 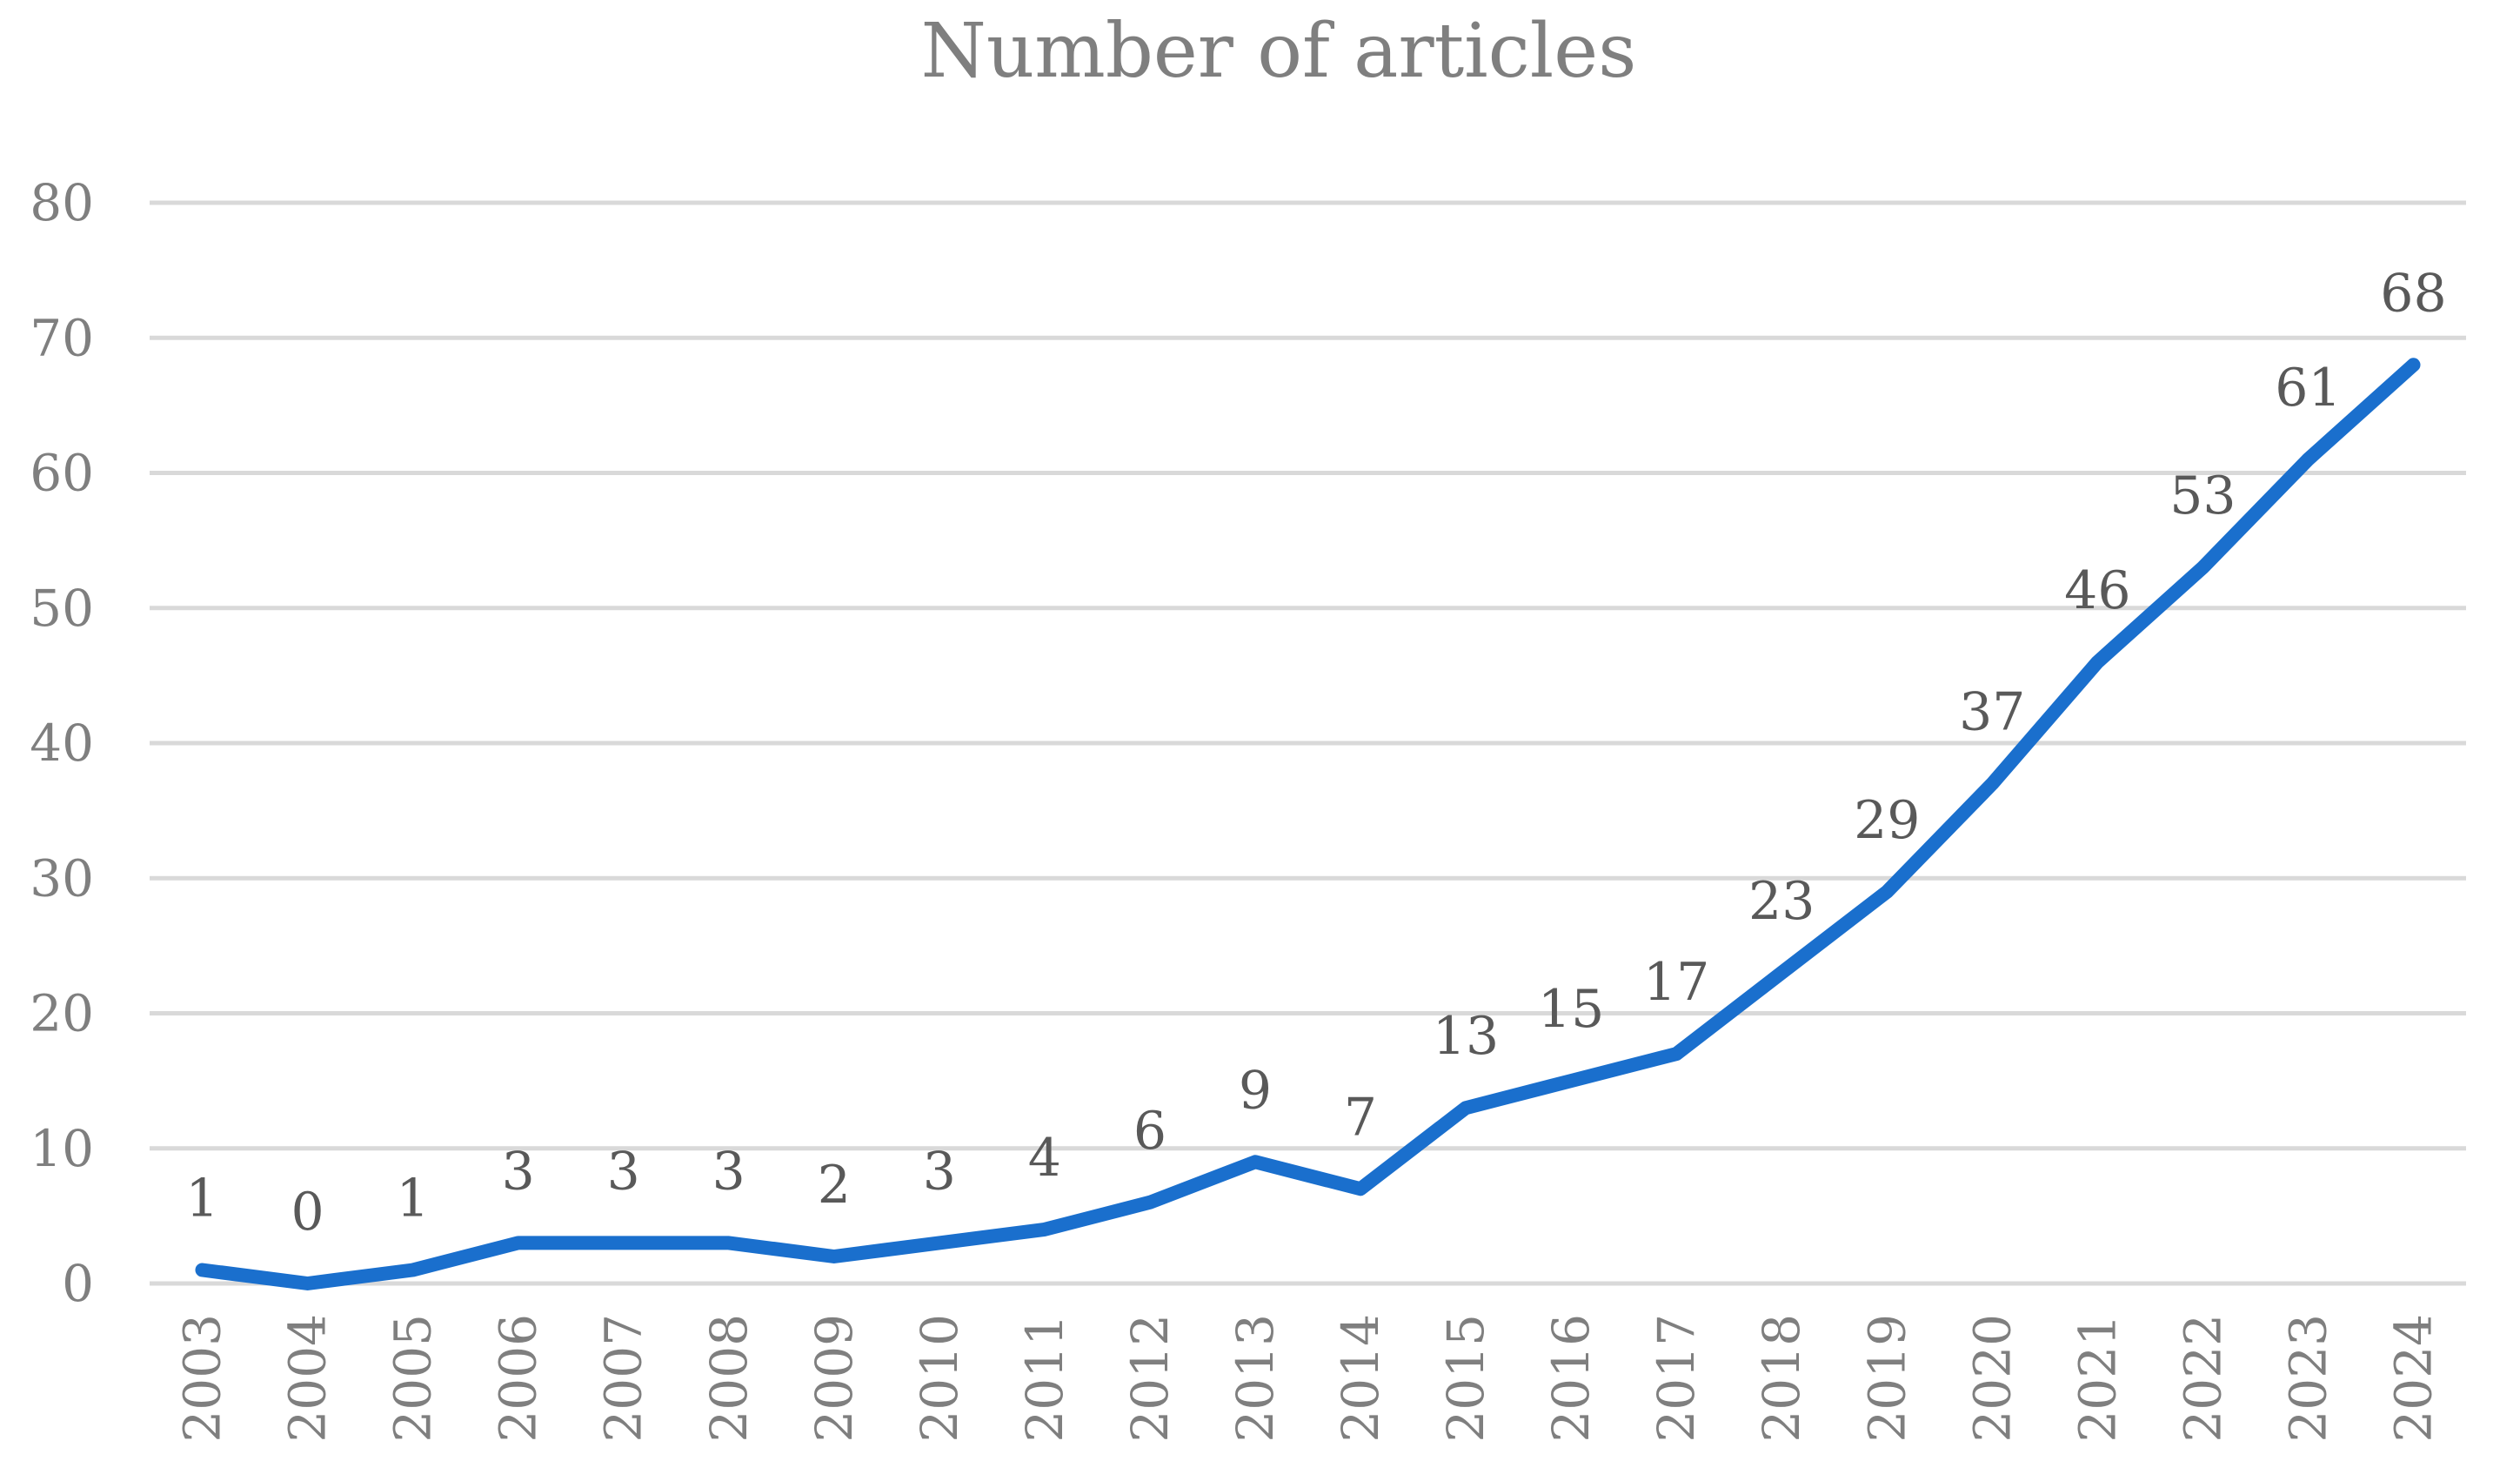 I want to click on data-label: 4, so click(x=1044, y=1158).